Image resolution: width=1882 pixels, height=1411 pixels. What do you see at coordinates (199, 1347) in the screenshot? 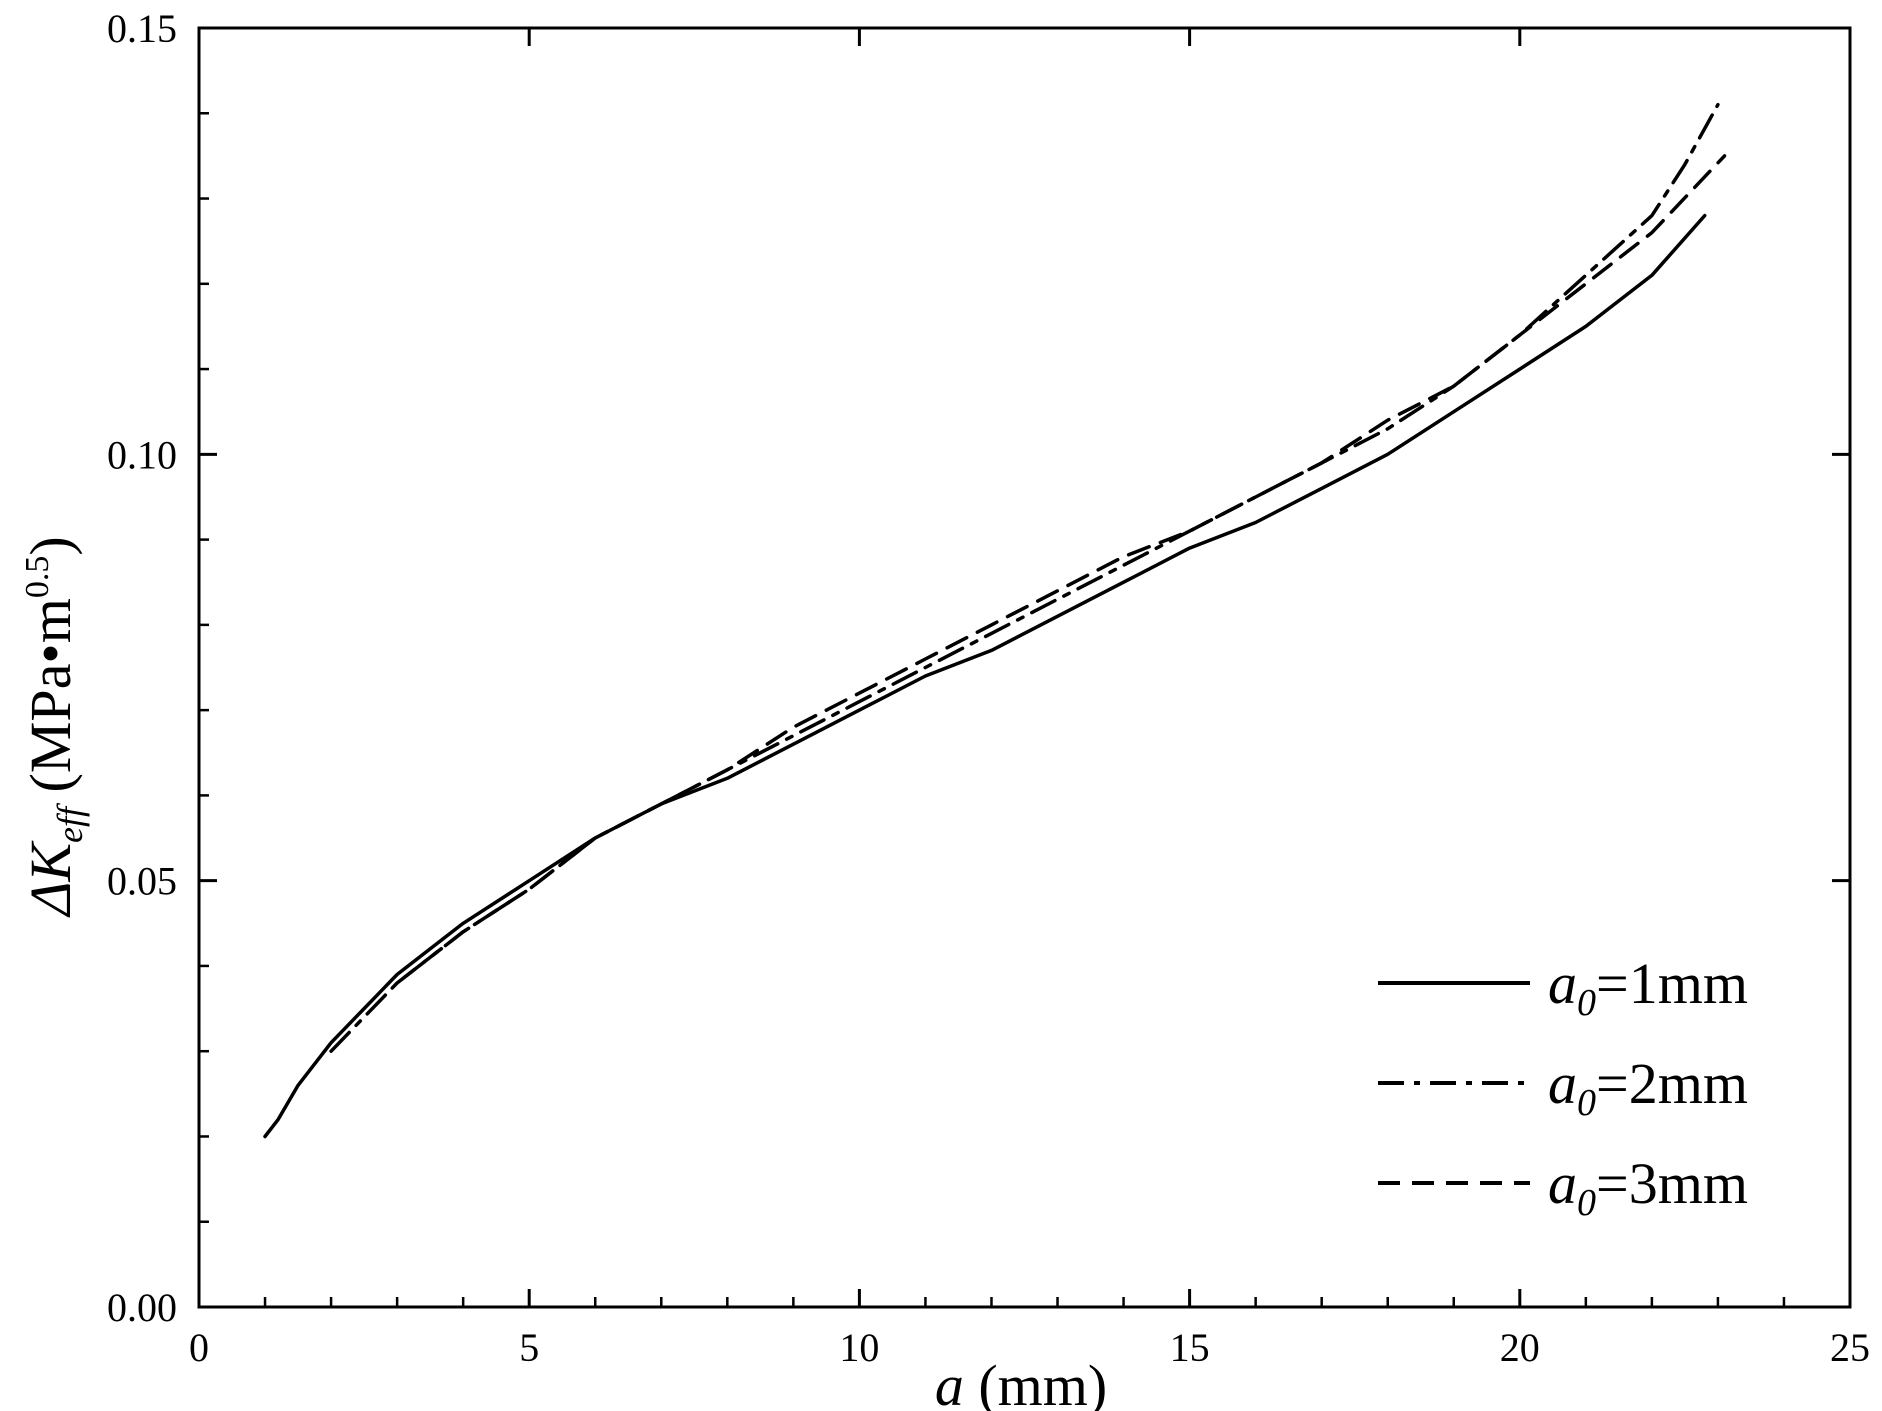
I see `x-tick-label: 0` at bounding box center [199, 1347].